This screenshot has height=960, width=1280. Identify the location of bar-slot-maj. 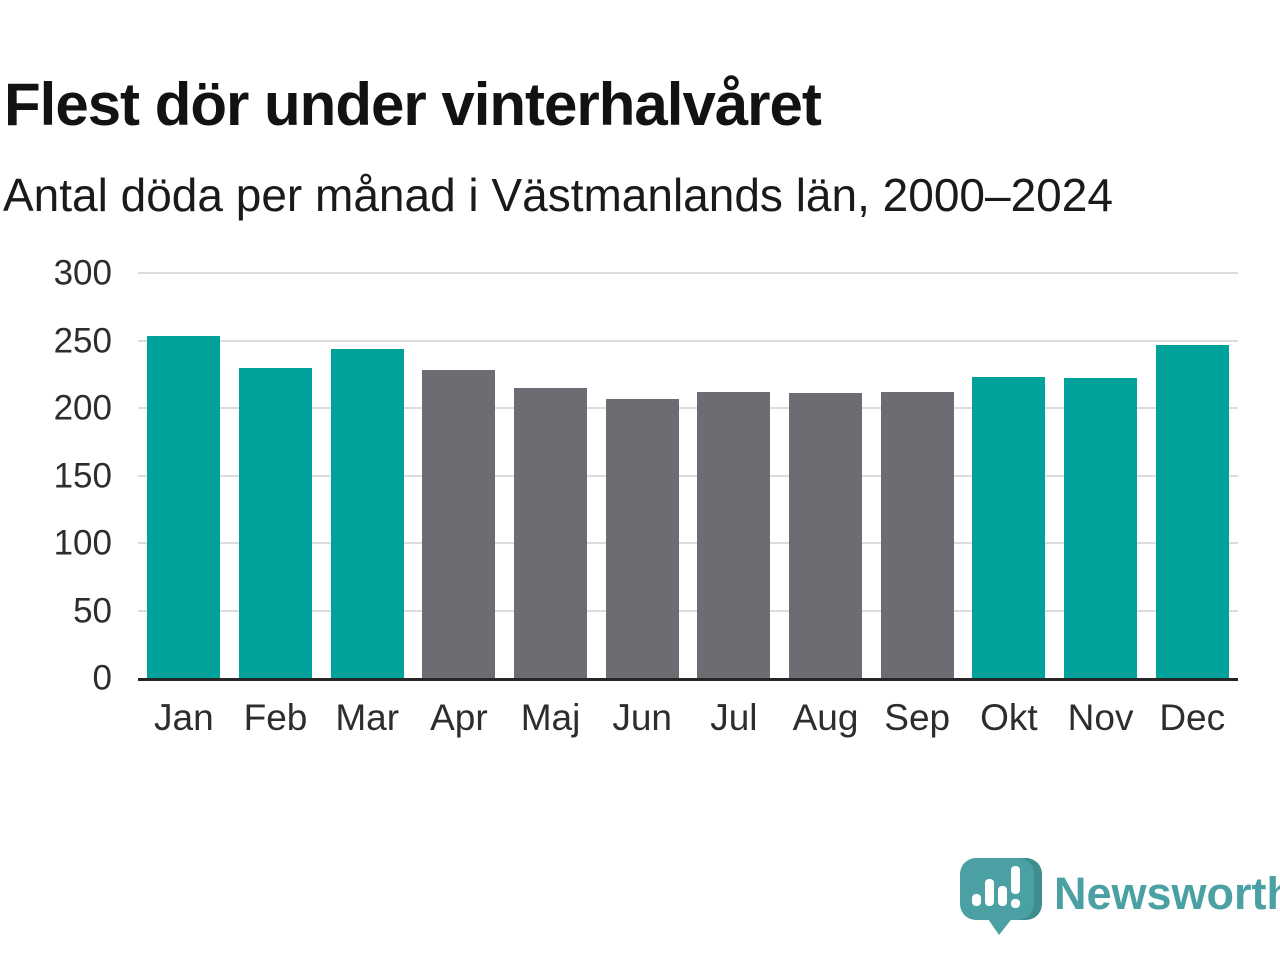
(551, 475).